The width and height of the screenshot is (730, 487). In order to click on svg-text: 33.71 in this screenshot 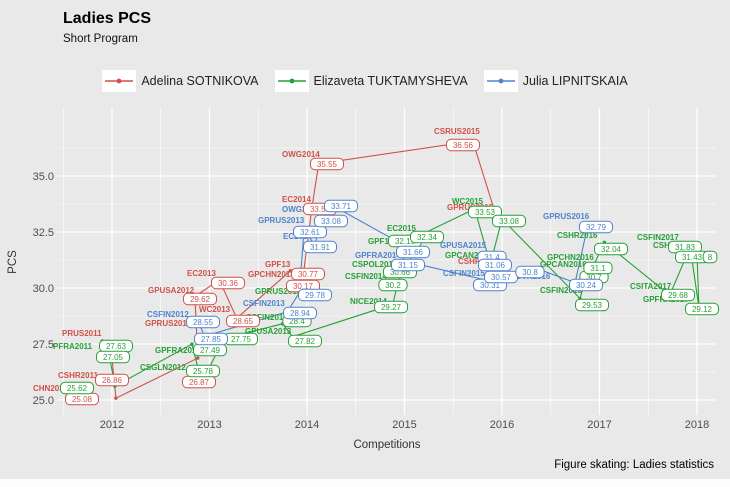, I will do `click(341, 206)`.